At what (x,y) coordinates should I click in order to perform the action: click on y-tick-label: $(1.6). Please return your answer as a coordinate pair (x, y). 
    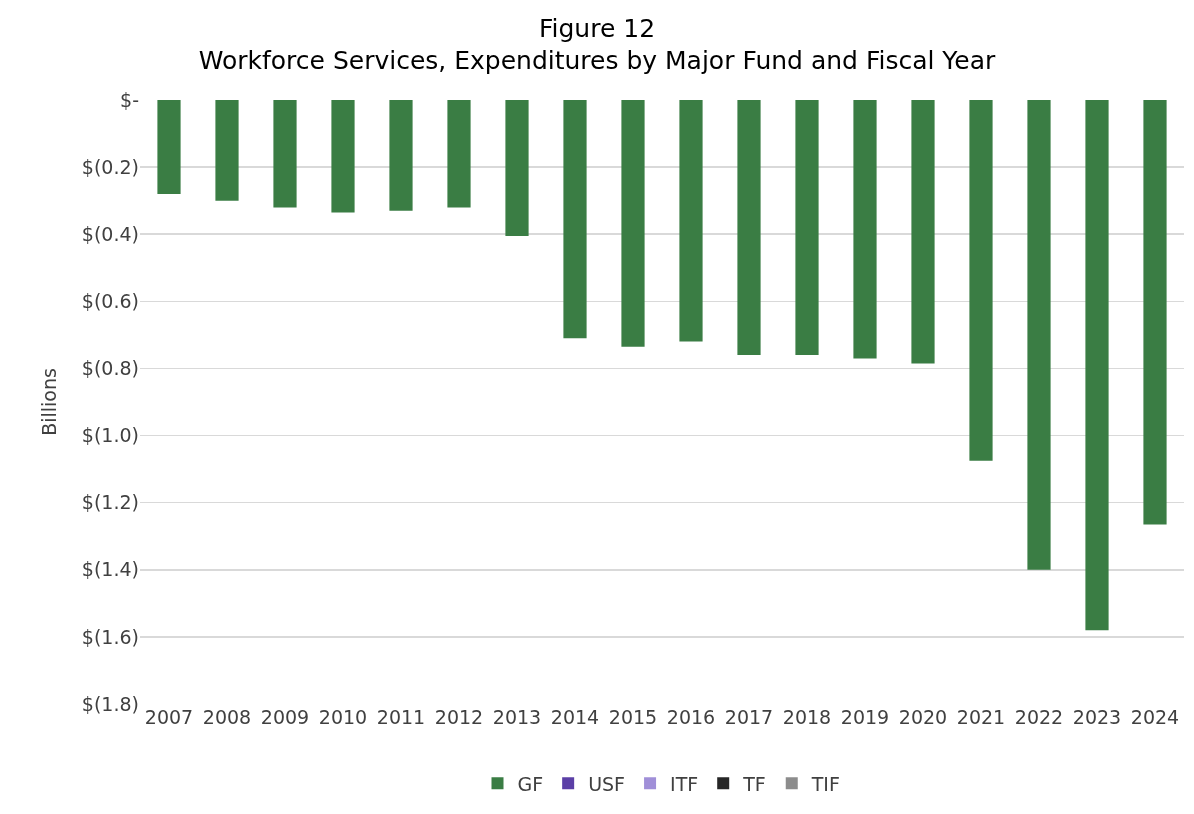
    Looking at the image, I should click on (110, 636).